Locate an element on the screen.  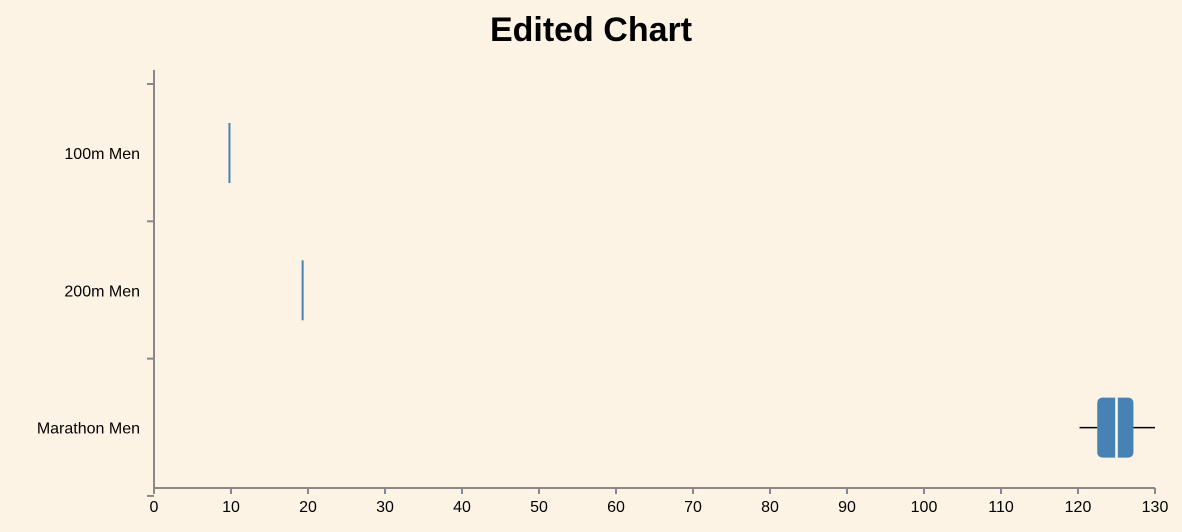
x-tick-label: 0 is located at coordinates (154, 507).